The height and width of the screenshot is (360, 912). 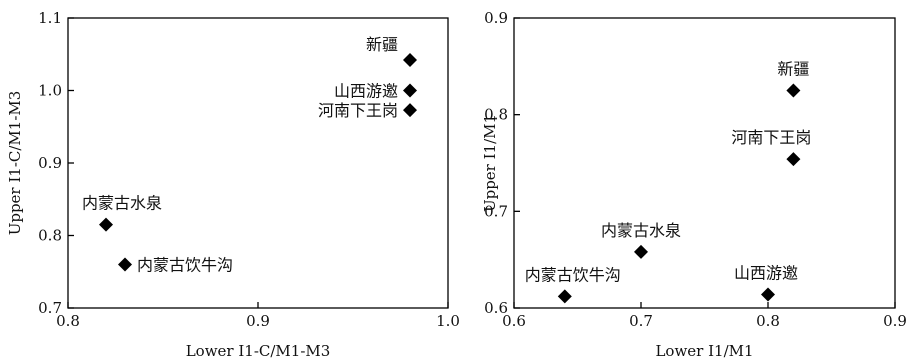 What do you see at coordinates (50, 18) in the screenshot?
I see `chart1-y-tick-label: 1.1` at bounding box center [50, 18].